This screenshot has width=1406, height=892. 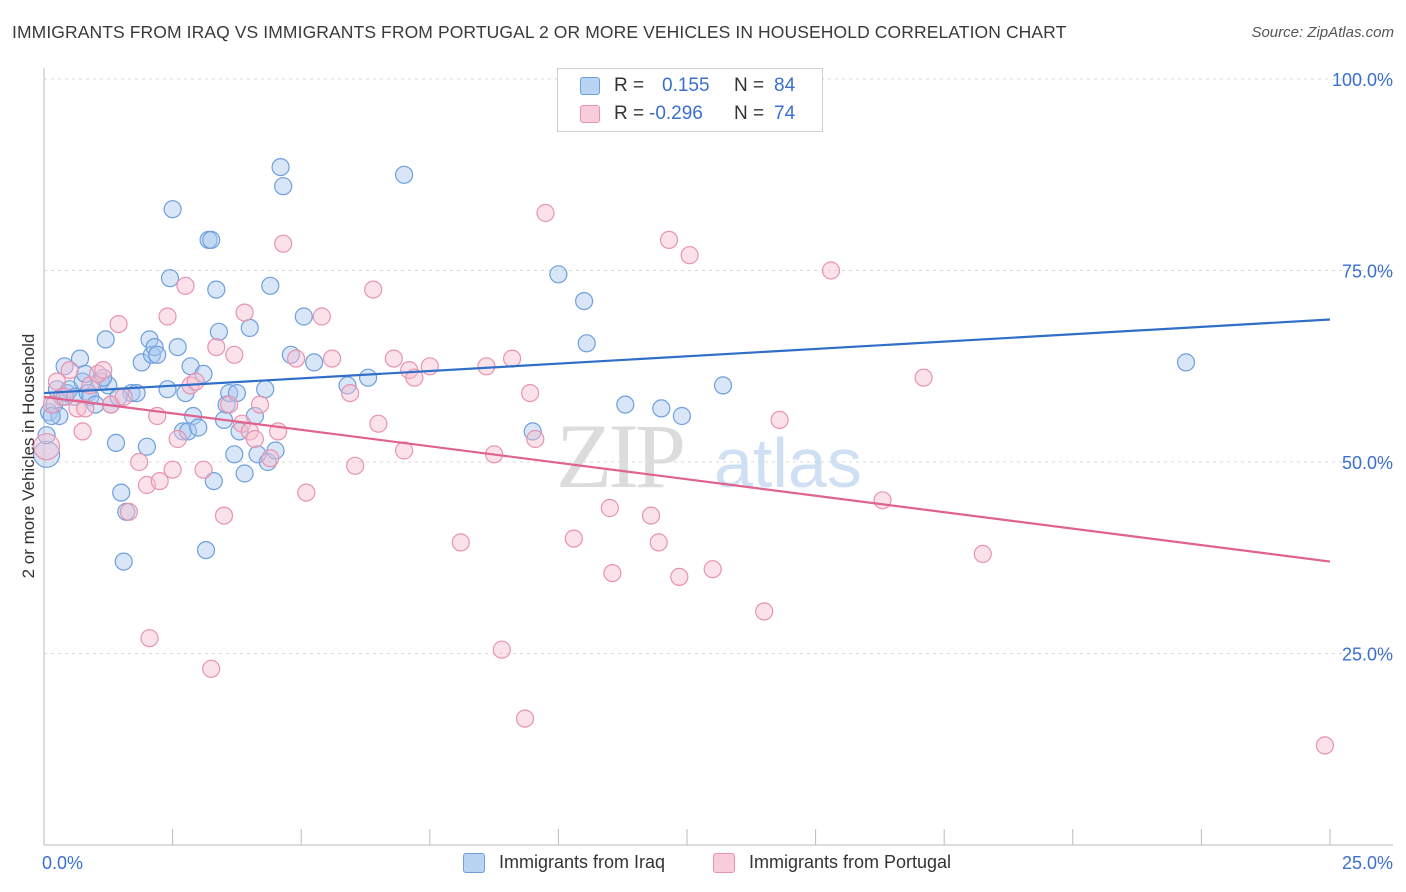 I want to click on series-label-iraq: Immigrants from Iraq, so click(x=582, y=862).